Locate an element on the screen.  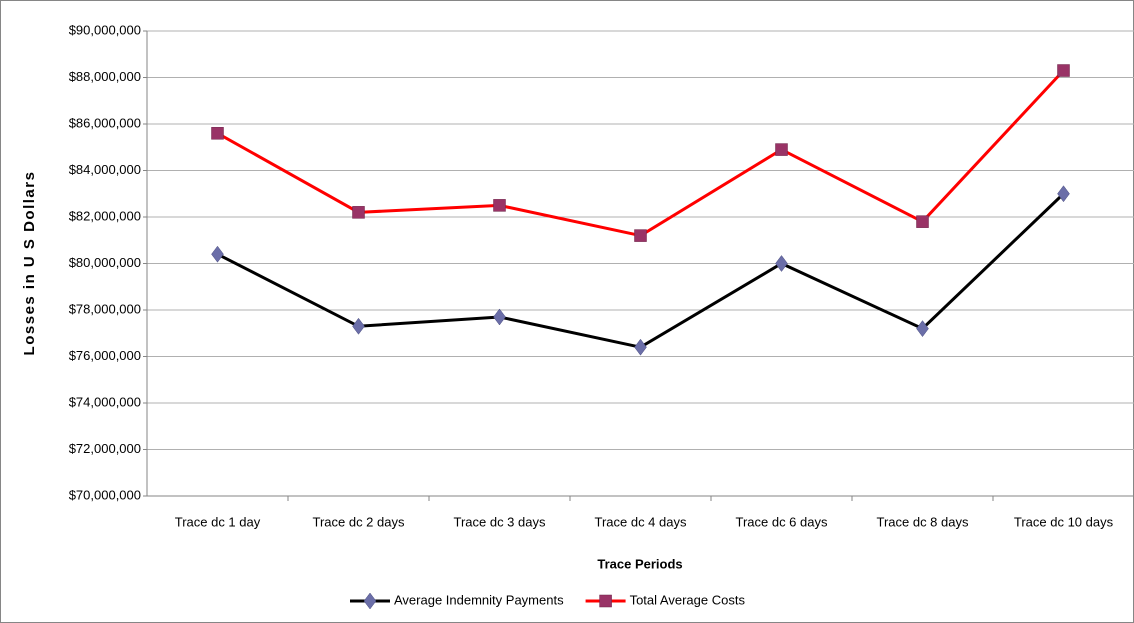
y-tick-label: $84,000,000 is located at coordinates (105, 169).